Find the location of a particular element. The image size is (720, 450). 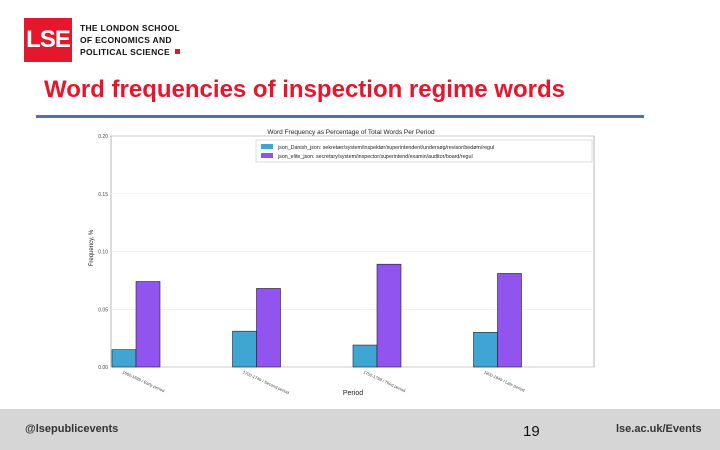

y-tick-label: 0.00 is located at coordinates (103, 368).